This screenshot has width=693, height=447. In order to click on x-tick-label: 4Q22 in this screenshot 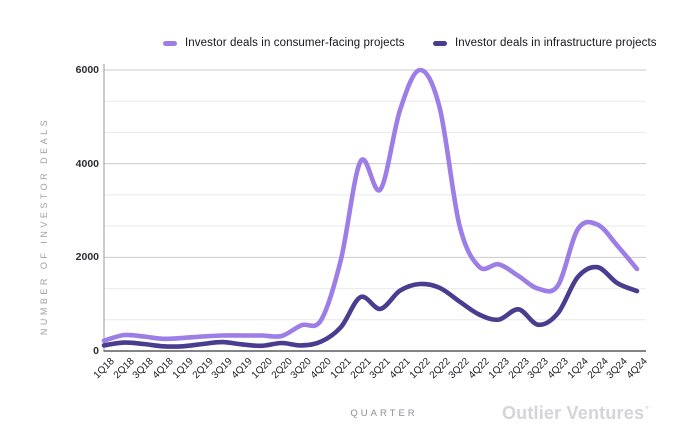, I will do `click(479, 369)`.